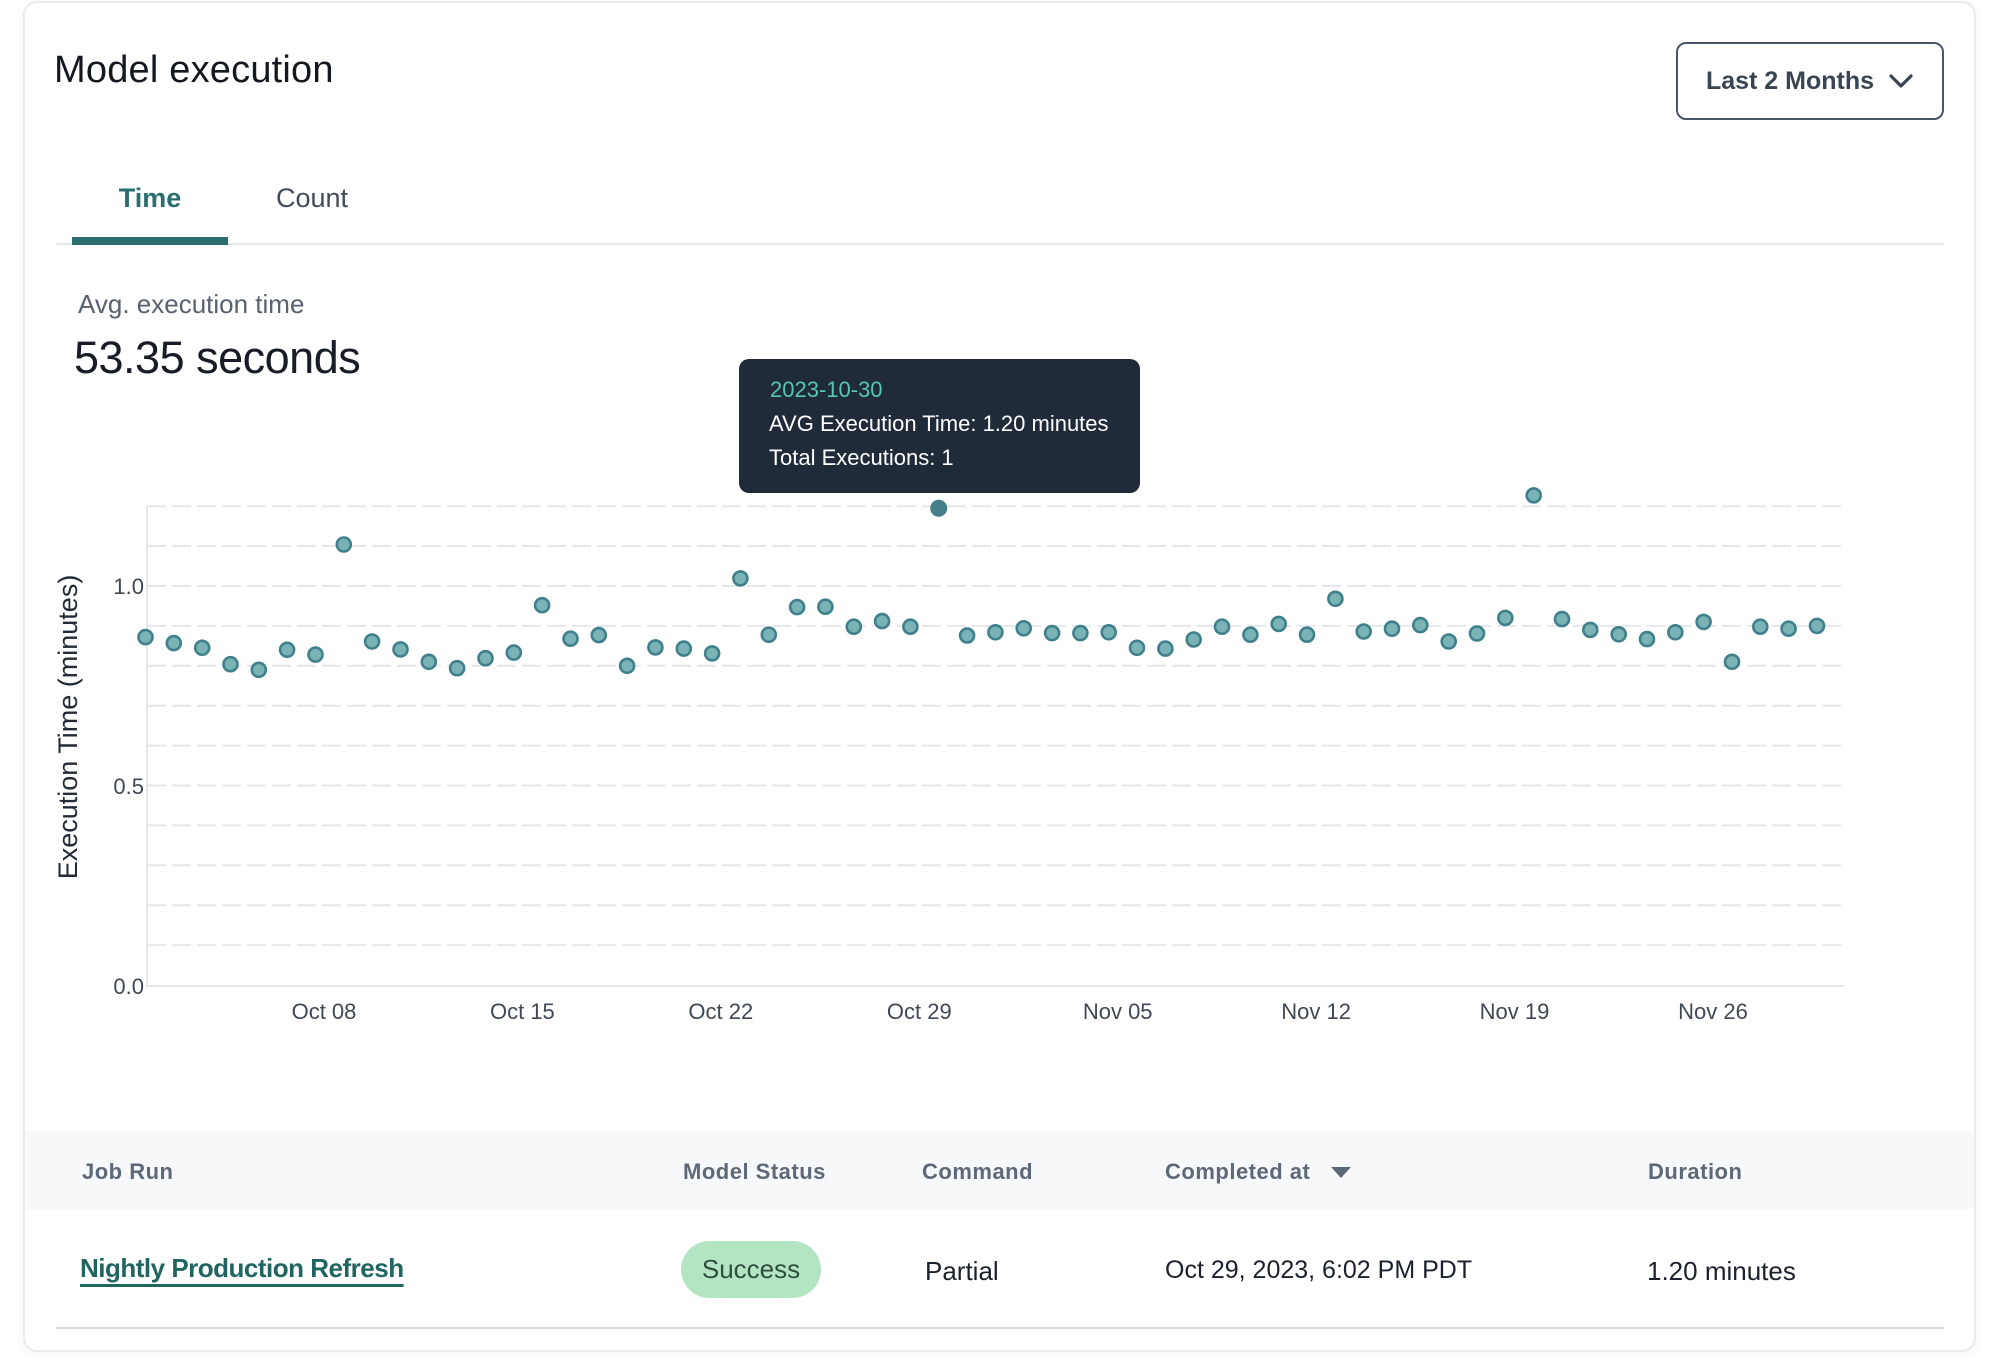  Describe the element at coordinates (128, 986) in the screenshot. I see `svg-text: 0.0` at that location.